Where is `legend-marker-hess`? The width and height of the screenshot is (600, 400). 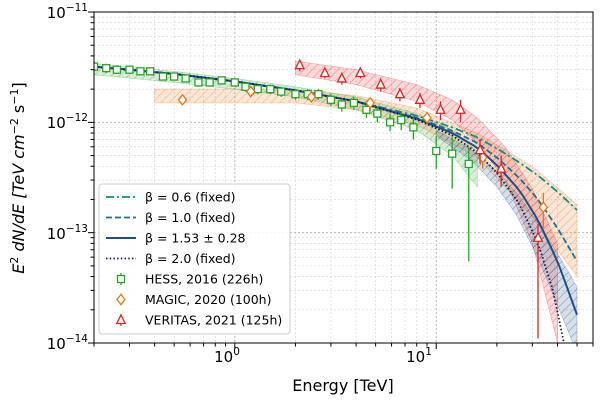
legend-marker-hess is located at coordinates (121, 279).